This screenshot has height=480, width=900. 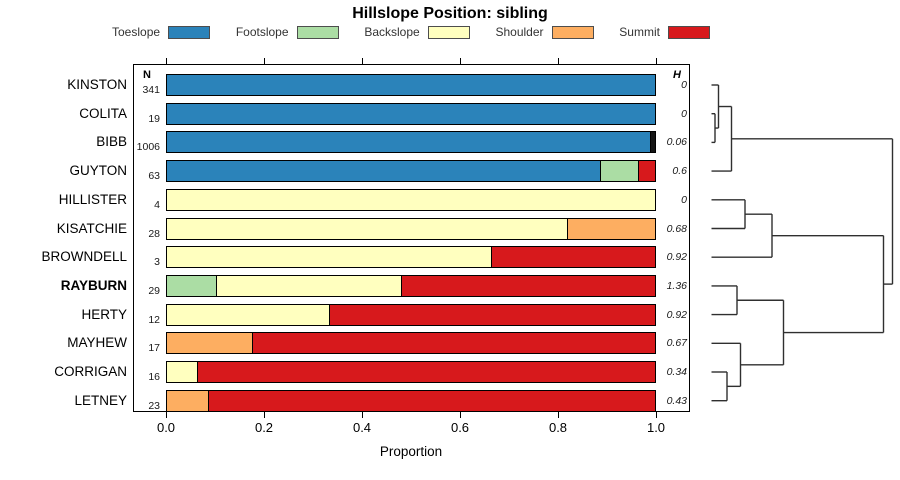 What do you see at coordinates (103, 113) in the screenshot?
I see `row-label: COLITA` at bounding box center [103, 113].